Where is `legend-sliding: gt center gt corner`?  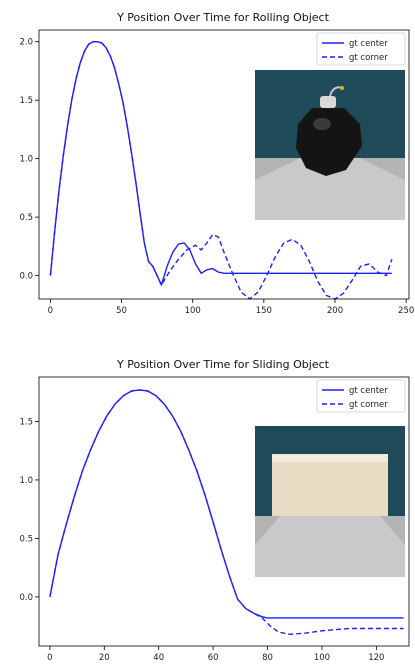
legend-sliding: gt center gt corner is located at coordinates (361, 396).